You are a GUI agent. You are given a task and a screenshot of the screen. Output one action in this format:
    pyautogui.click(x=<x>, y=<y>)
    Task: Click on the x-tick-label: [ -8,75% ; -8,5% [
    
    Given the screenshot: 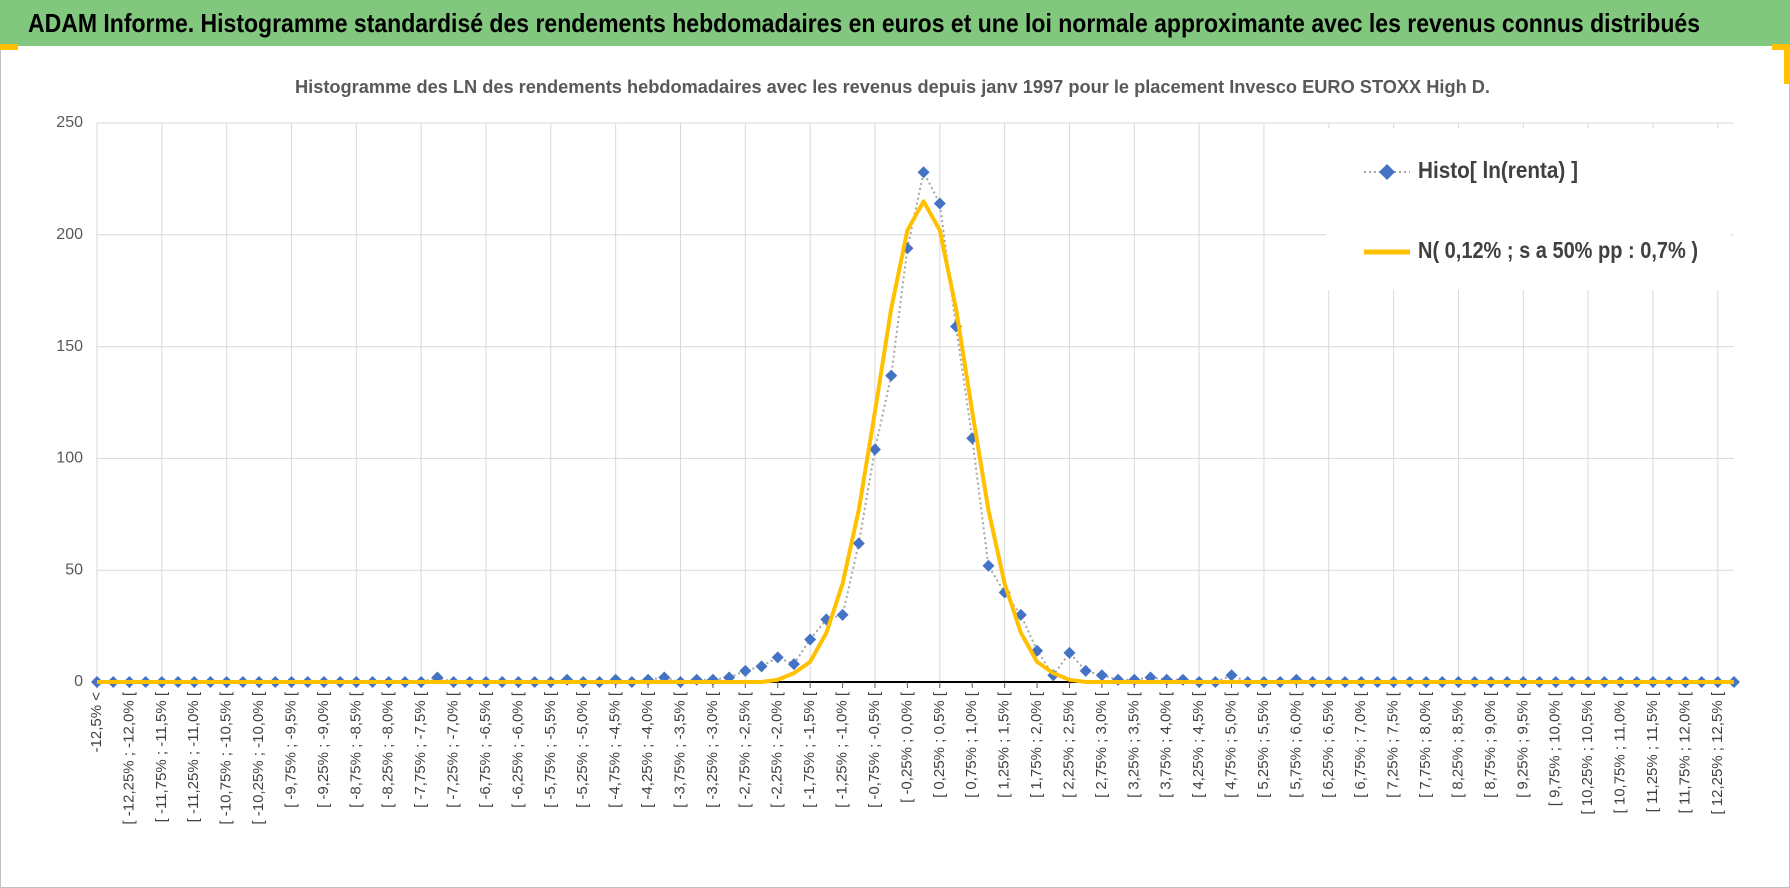 What is the action you would take?
    pyautogui.click(x=355, y=749)
    